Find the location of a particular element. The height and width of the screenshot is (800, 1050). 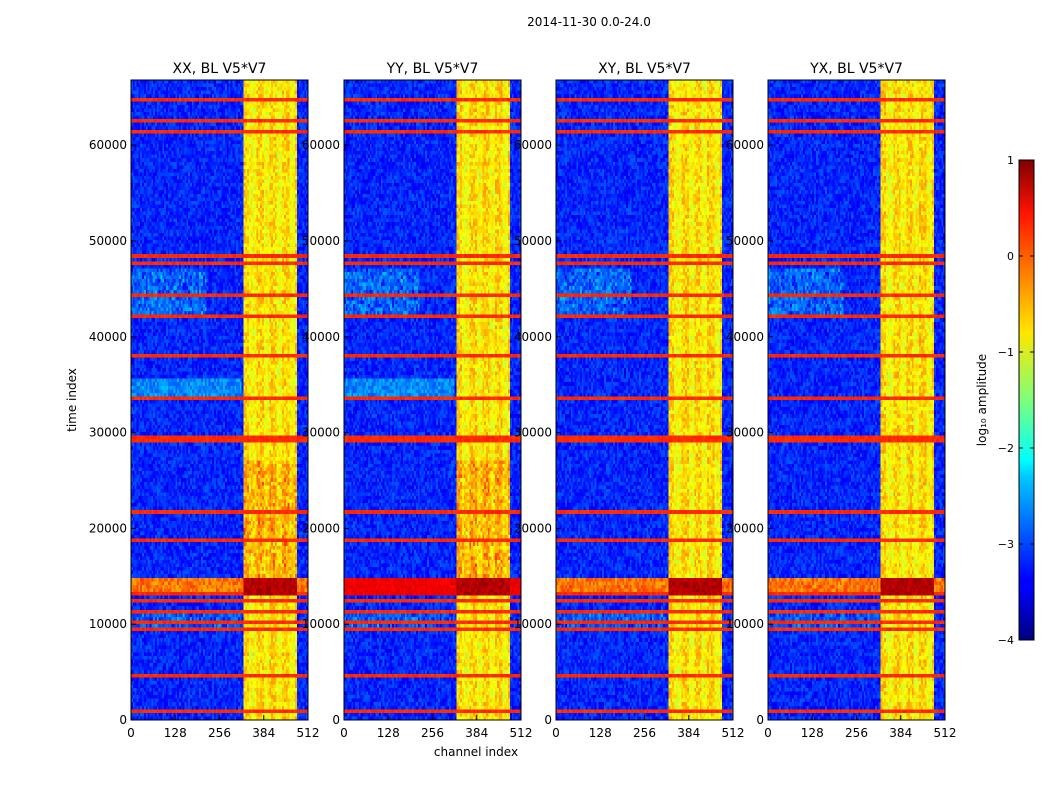

x-axis-label: channel index is located at coordinates (476, 752).